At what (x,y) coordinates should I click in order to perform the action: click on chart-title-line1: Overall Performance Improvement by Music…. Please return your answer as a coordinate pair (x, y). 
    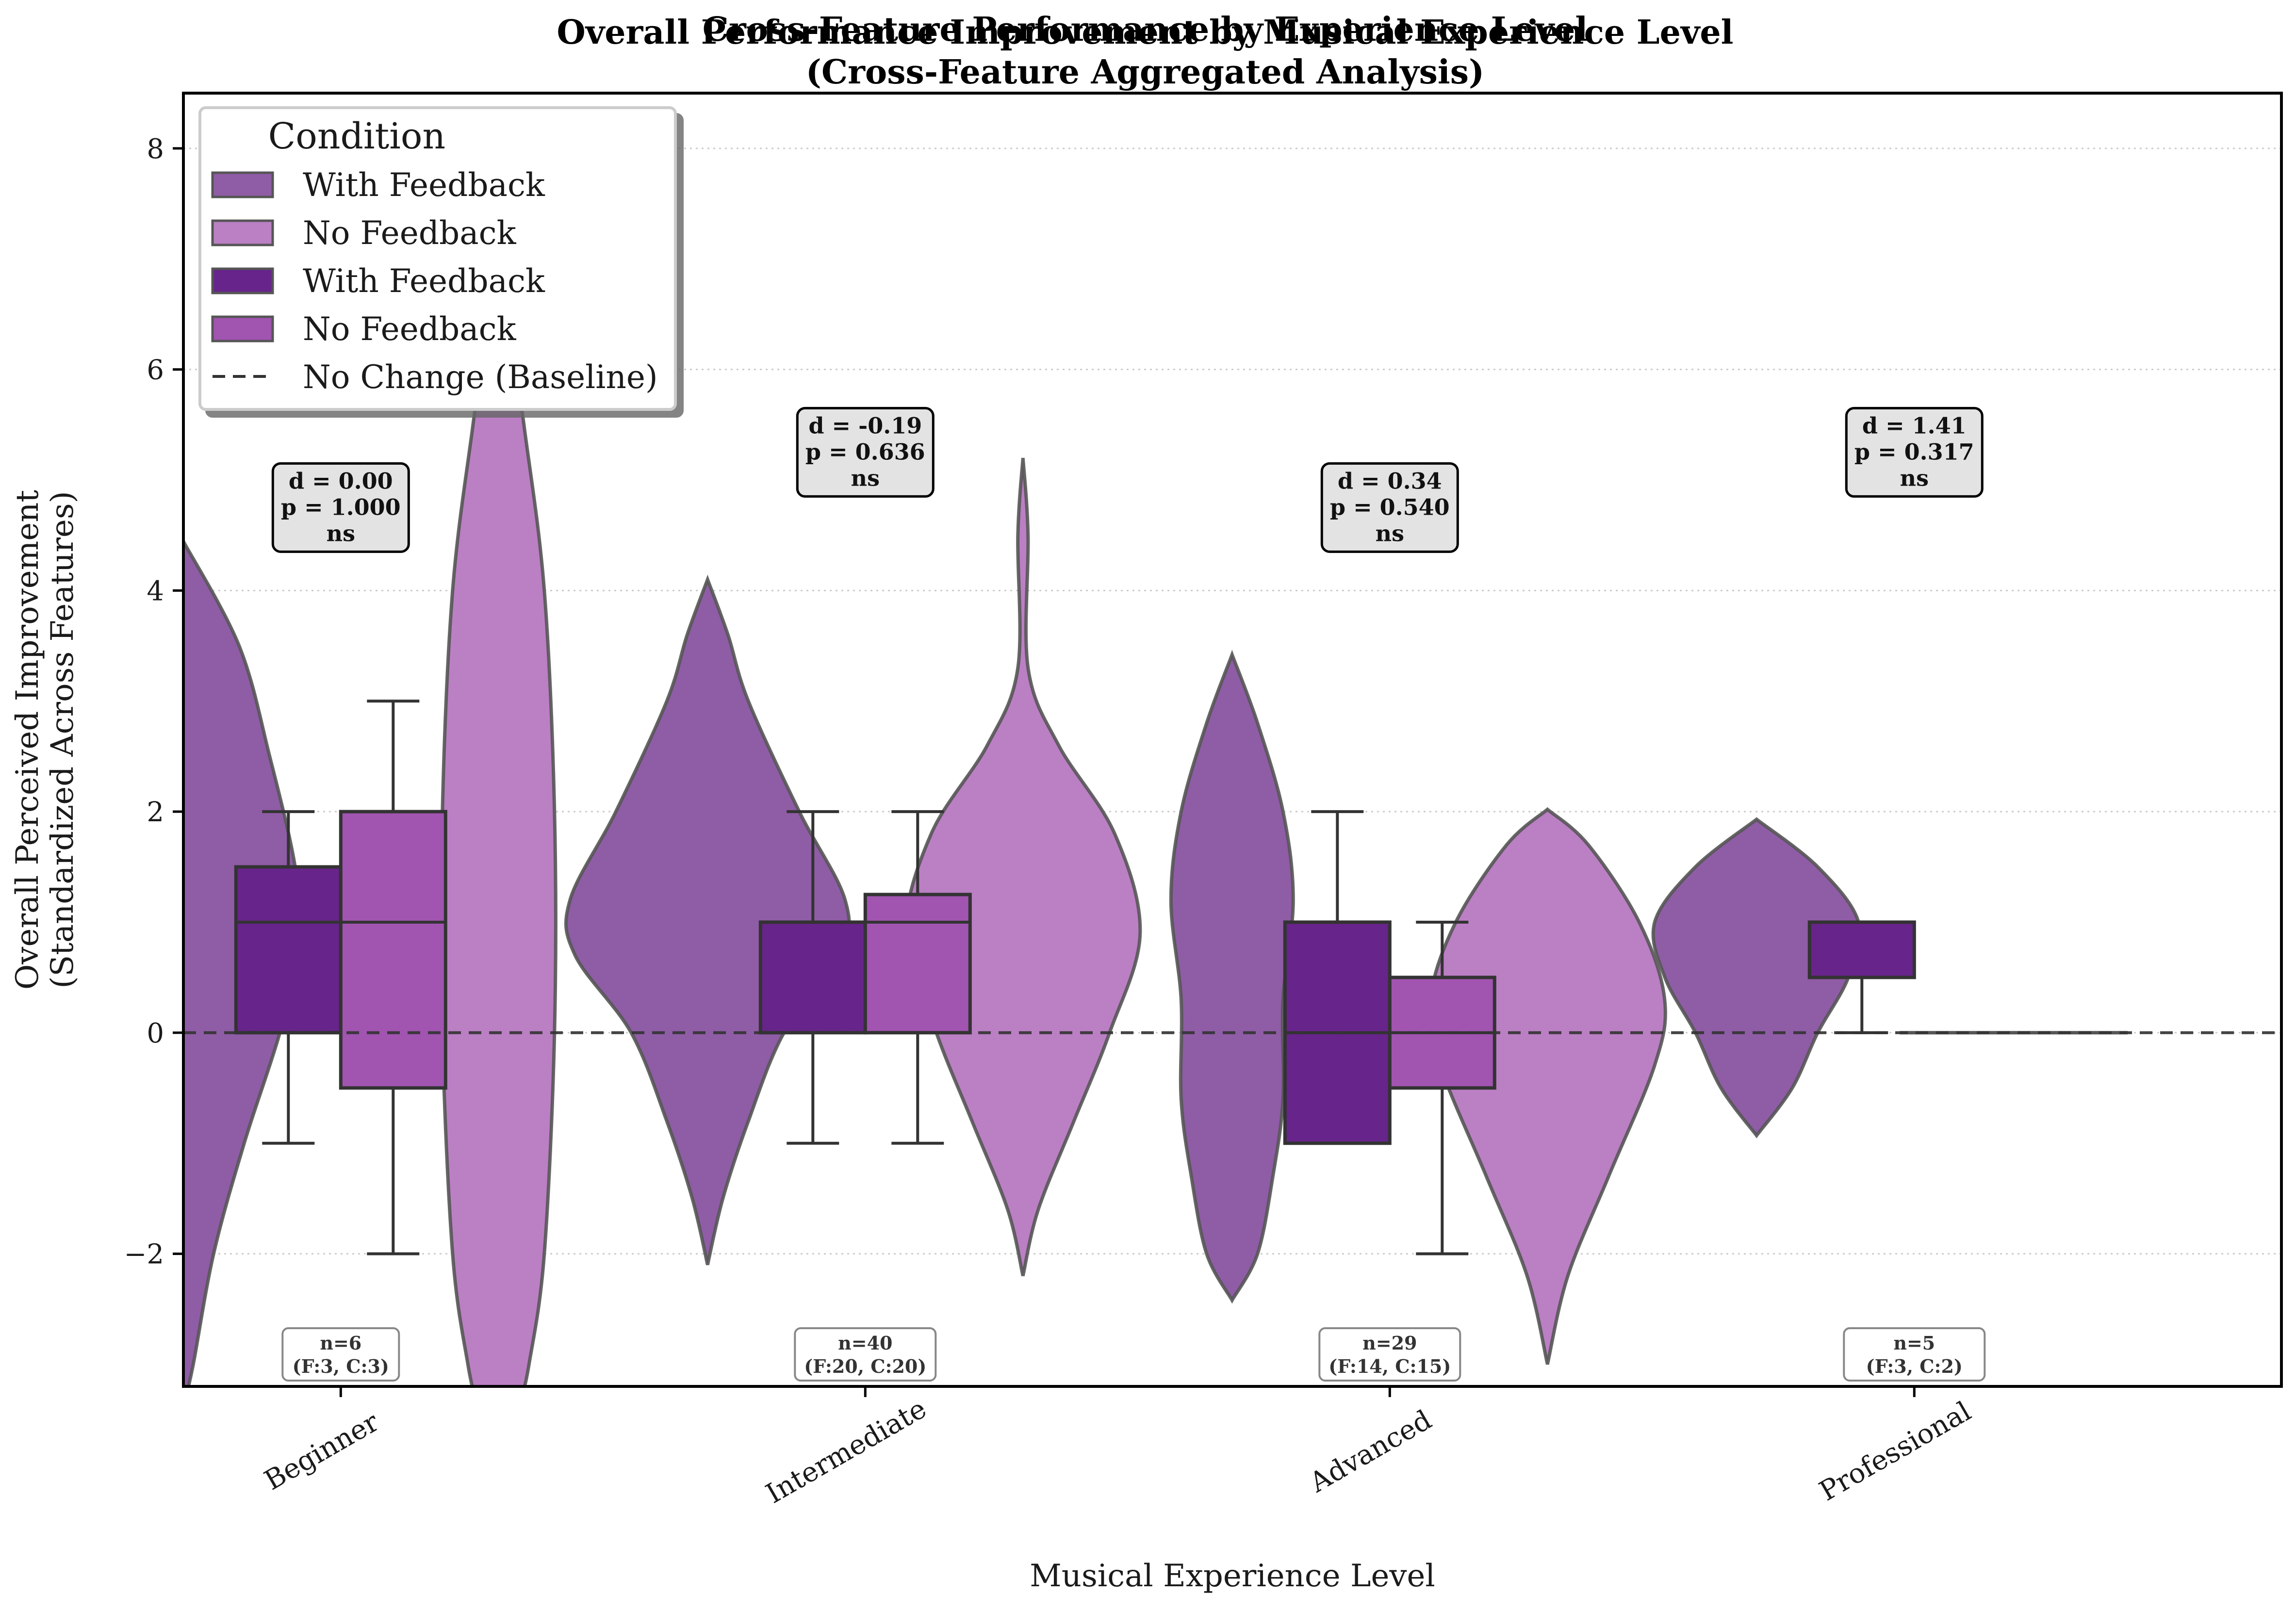
    Looking at the image, I should click on (1145, 32).